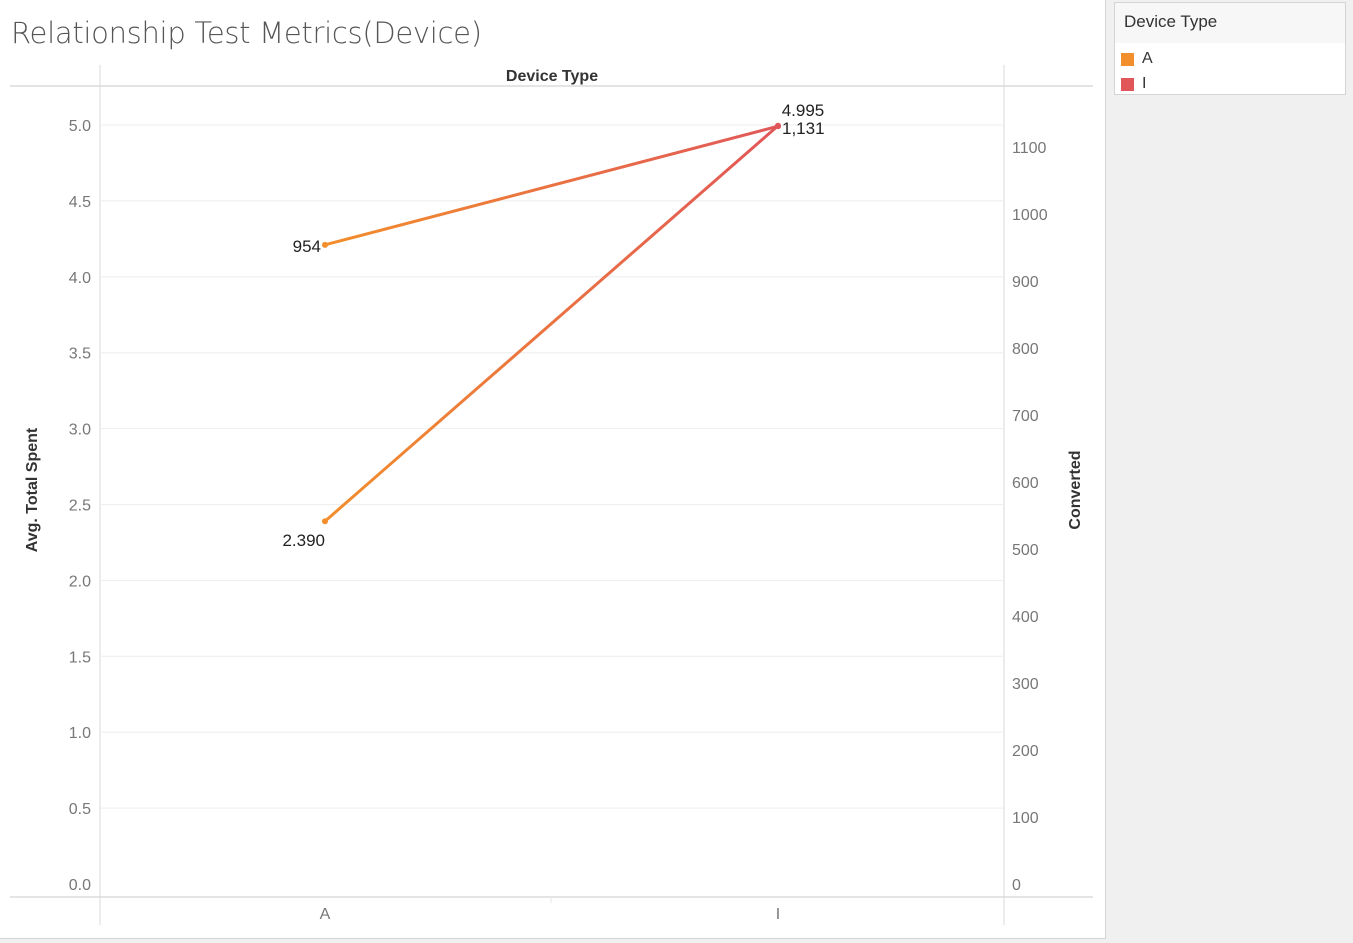  What do you see at coordinates (1171, 21) in the screenshot?
I see `legend-title: Device Type` at bounding box center [1171, 21].